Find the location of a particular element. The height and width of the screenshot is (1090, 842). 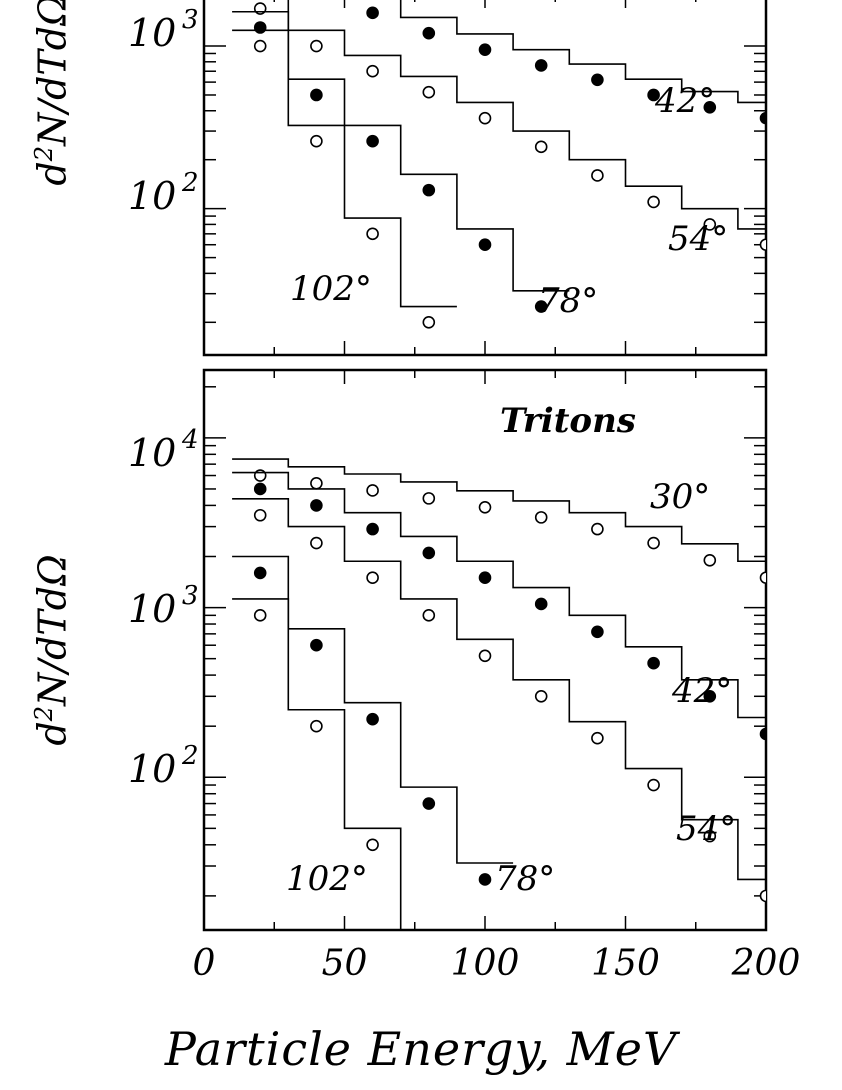

y-tick-label-exponent: 4 is located at coordinates (190, 440).